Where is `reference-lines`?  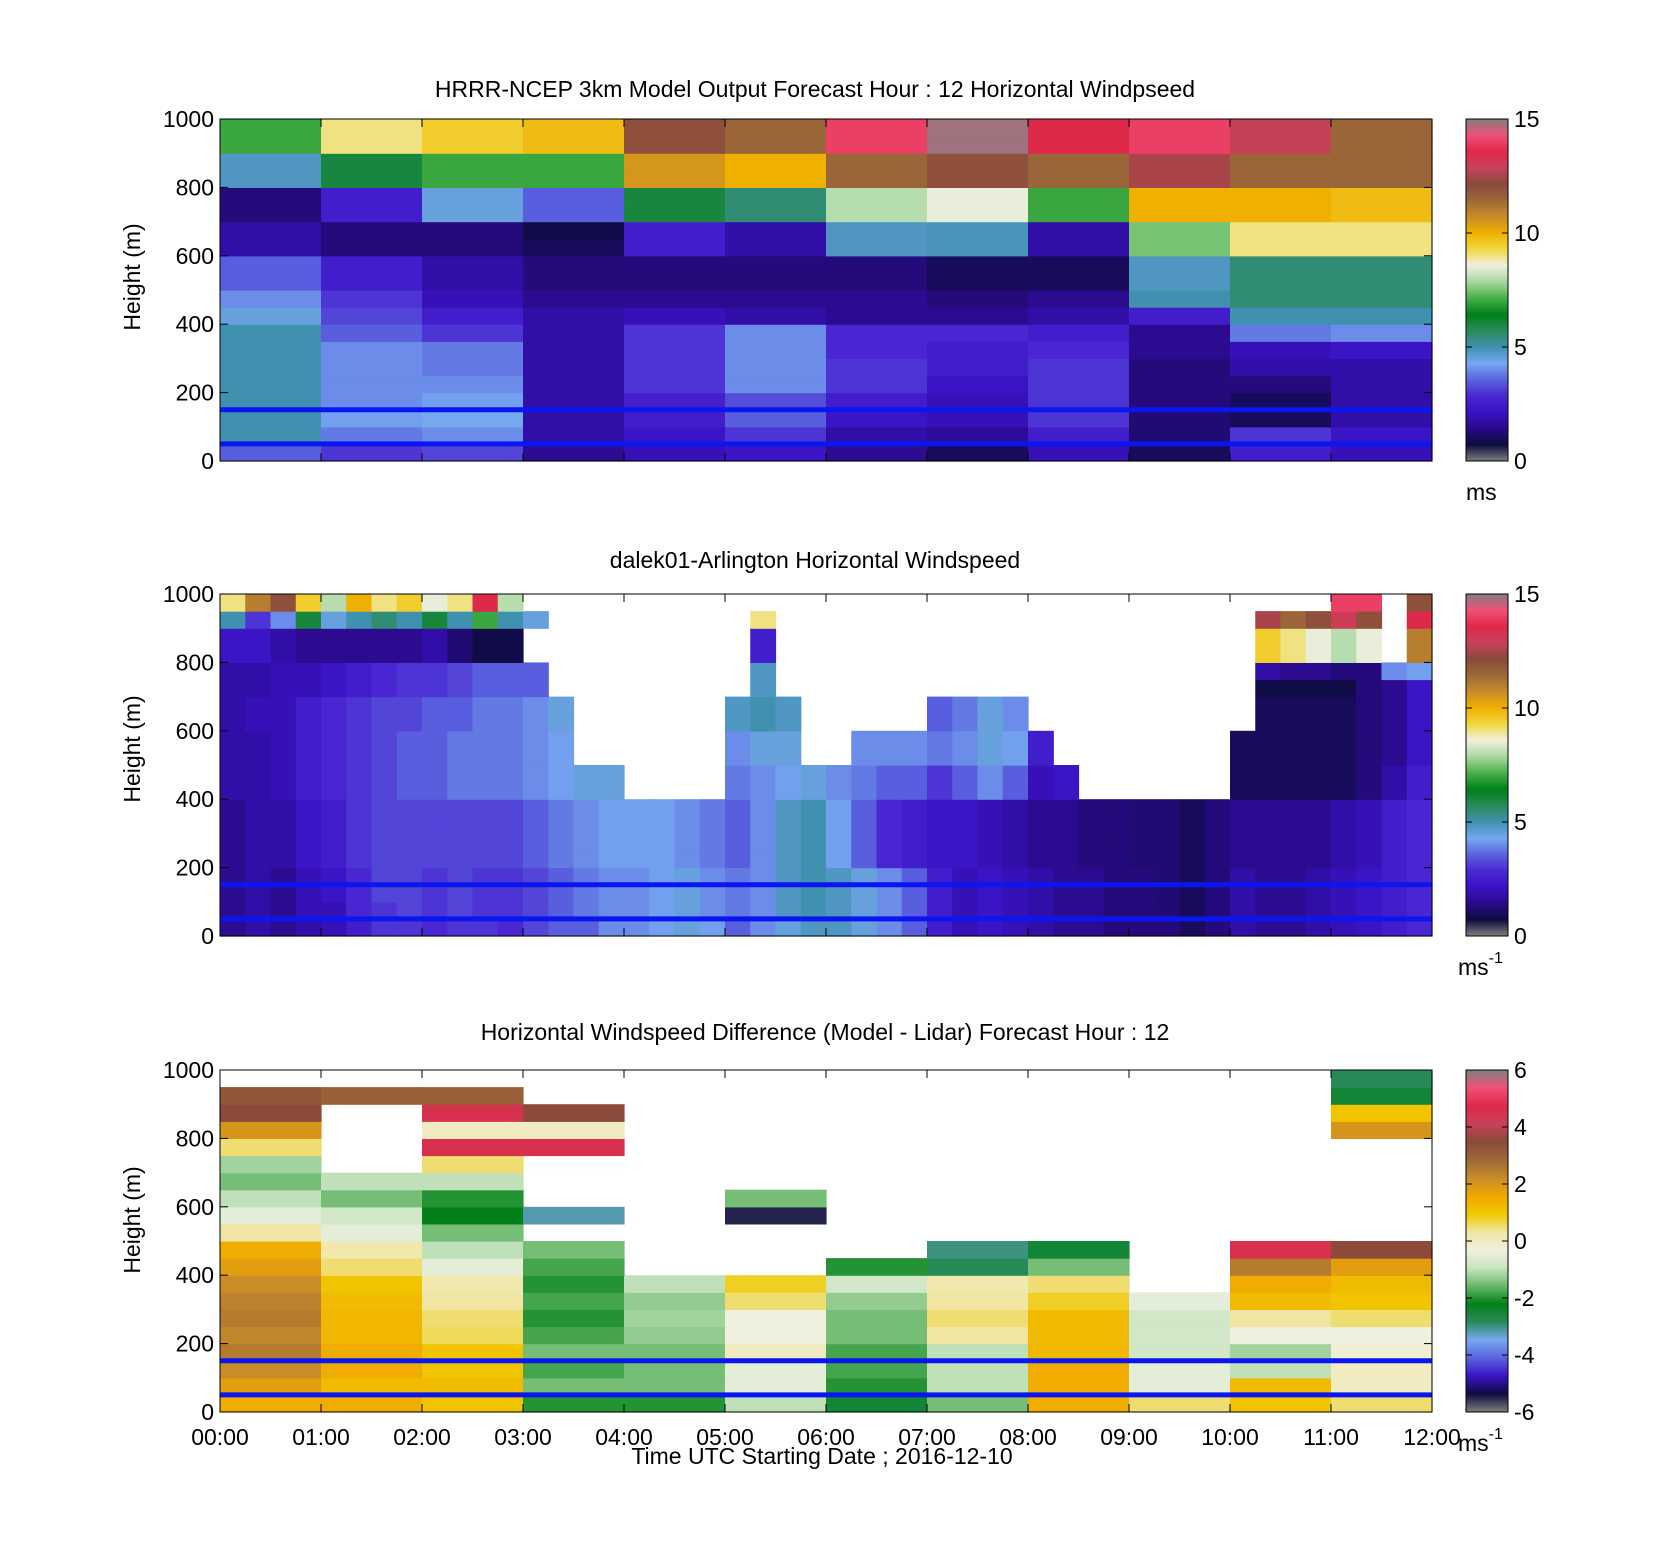 reference-lines is located at coordinates (826, 902).